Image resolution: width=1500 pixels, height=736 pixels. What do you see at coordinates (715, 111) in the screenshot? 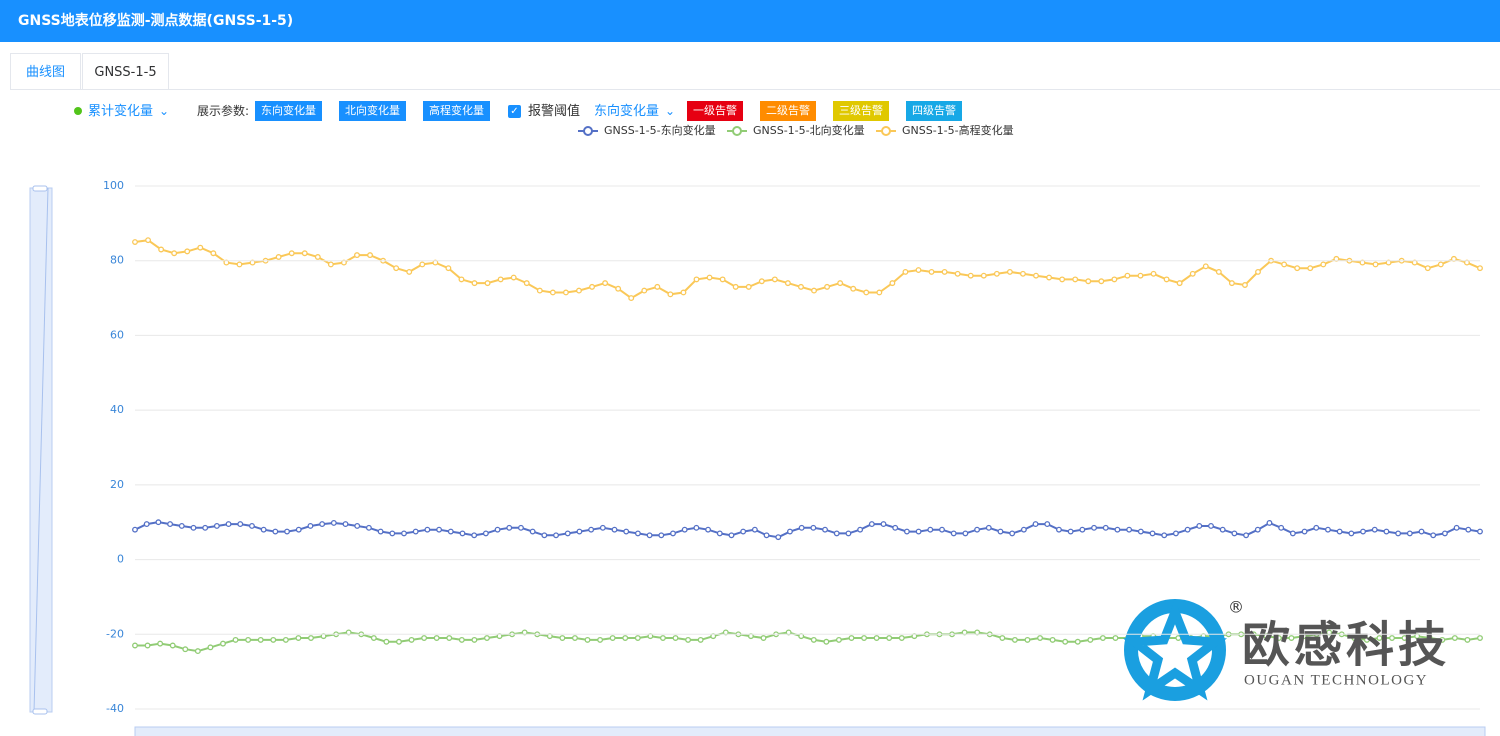
I see `alarm-button: 一级告警` at bounding box center [715, 111].